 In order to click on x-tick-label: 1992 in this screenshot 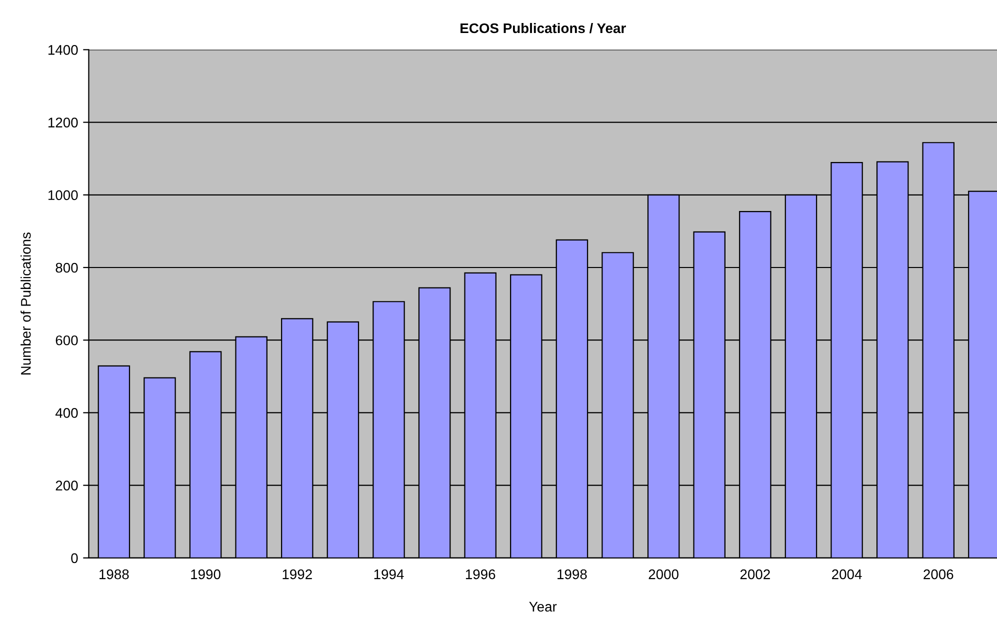, I will do `click(297, 574)`.